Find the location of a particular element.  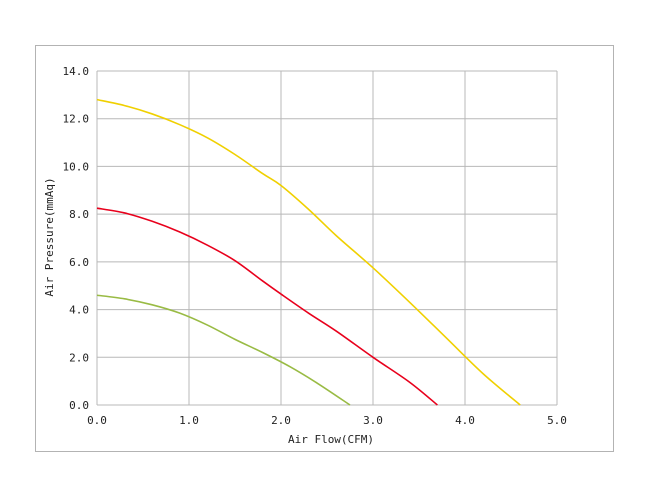

y-tick-label: 12.0 is located at coordinates (76, 119).